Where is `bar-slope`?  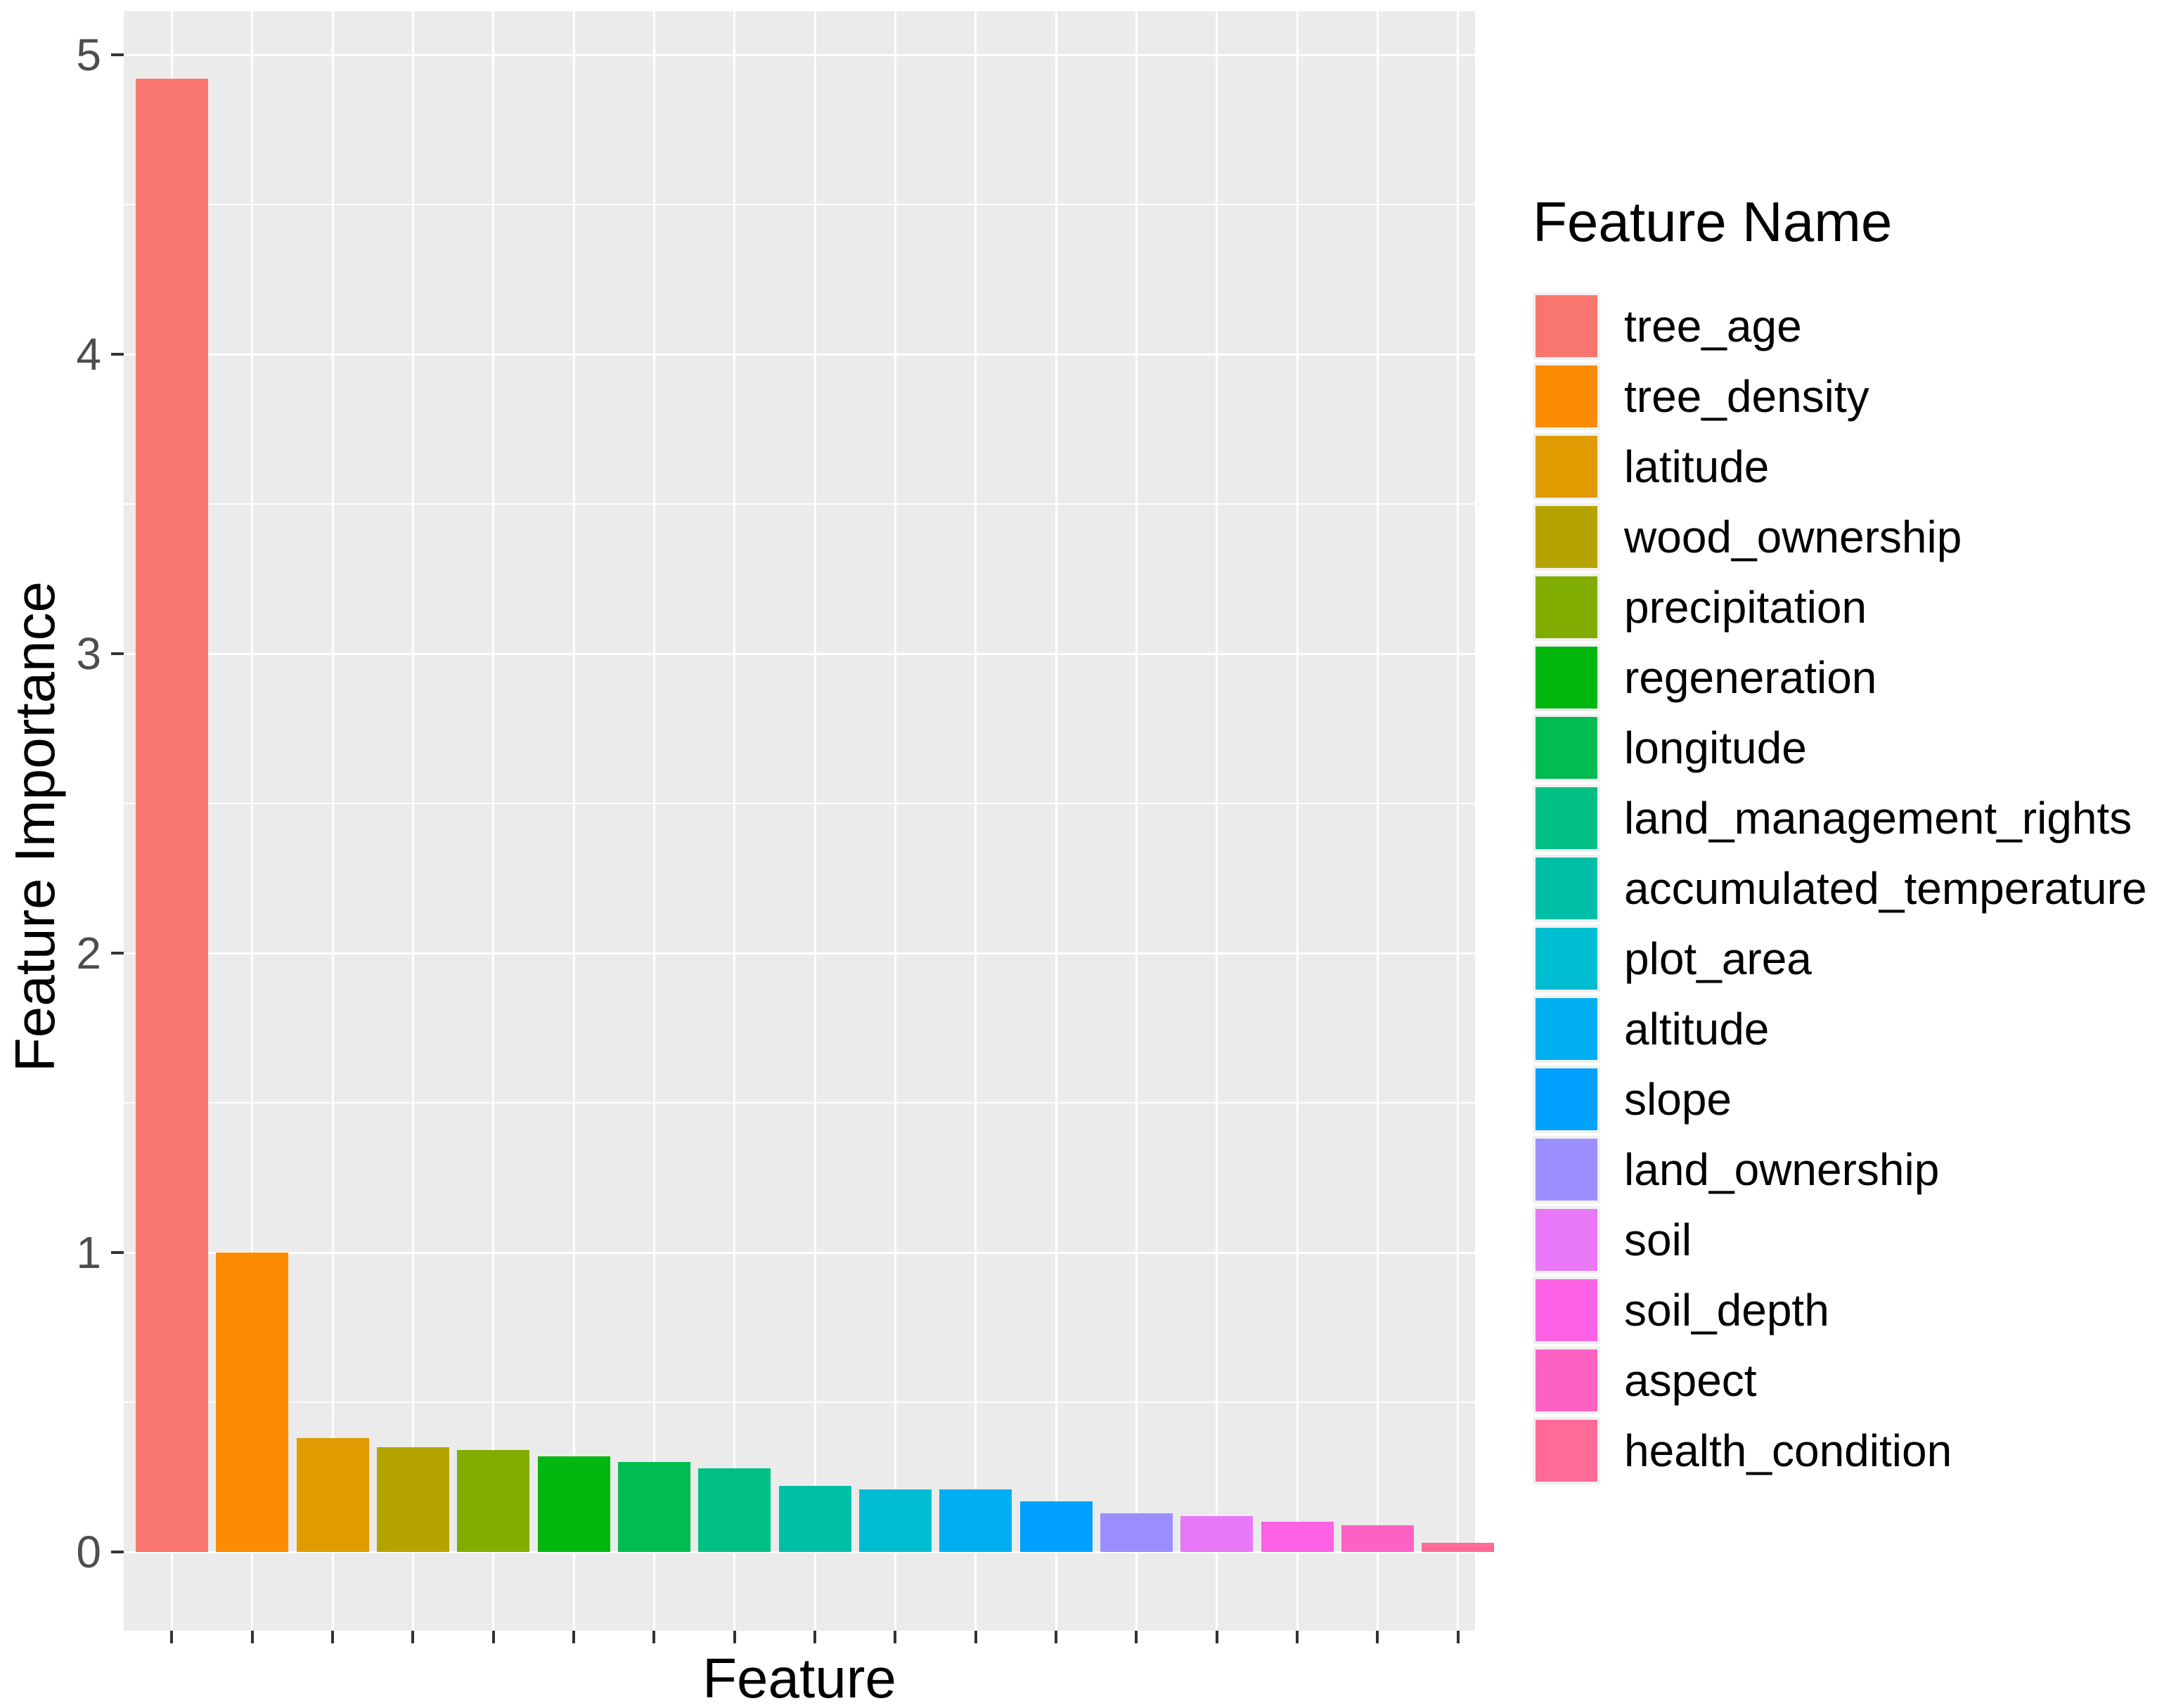
bar-slope is located at coordinates (1056, 1526).